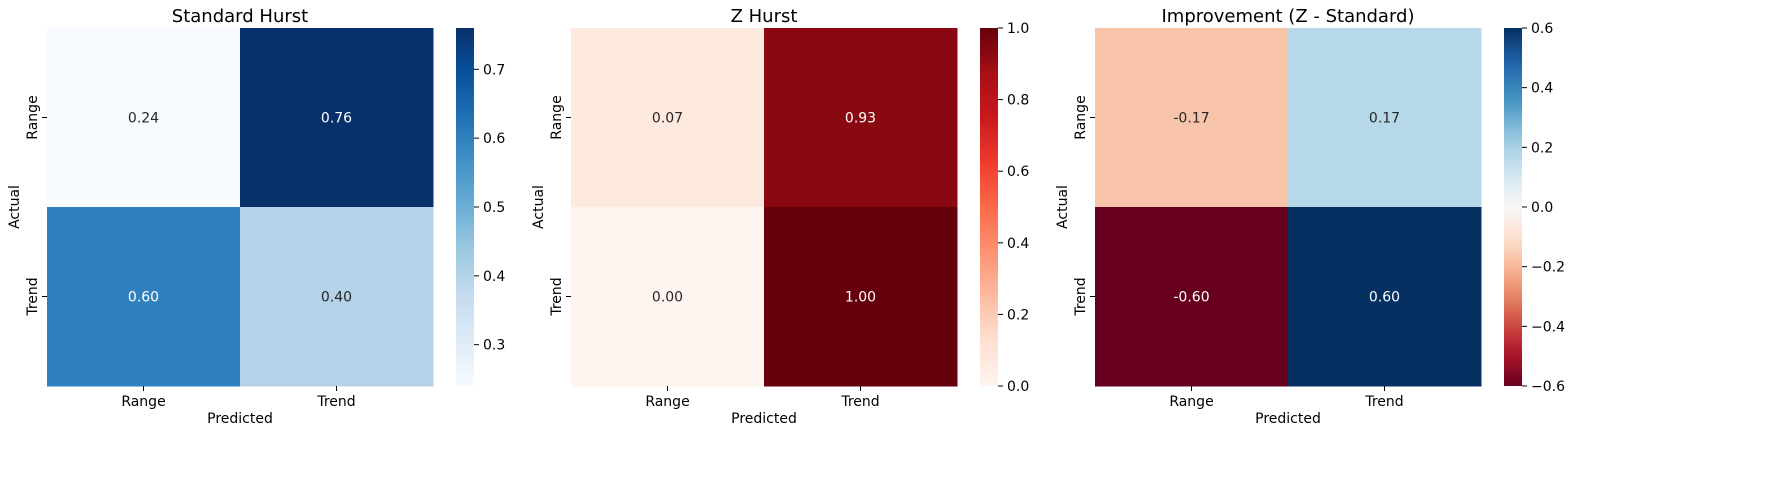  Describe the element at coordinates (1018, 101) in the screenshot. I see `colorbar-tick-label: 0.8` at that location.